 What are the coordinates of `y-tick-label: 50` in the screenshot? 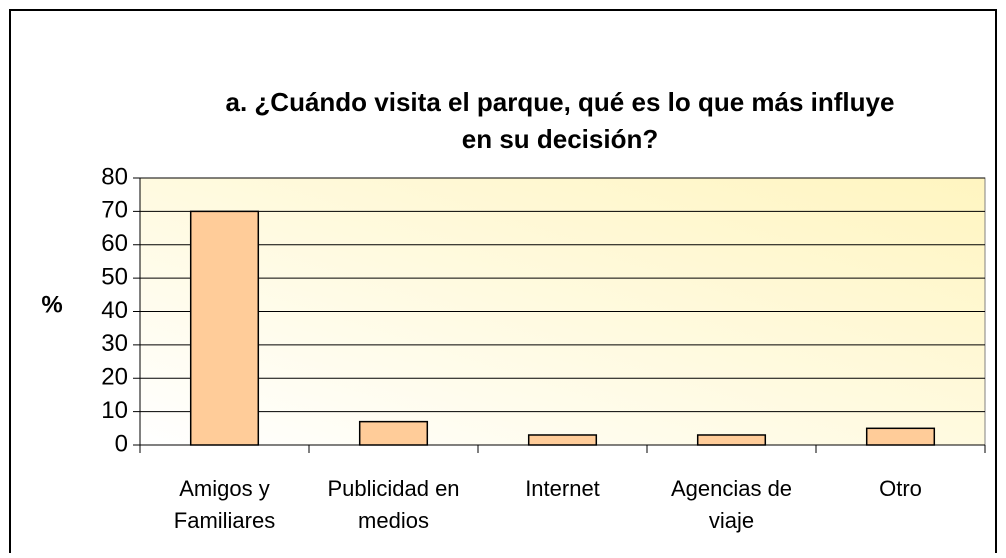 It's located at (114, 276).